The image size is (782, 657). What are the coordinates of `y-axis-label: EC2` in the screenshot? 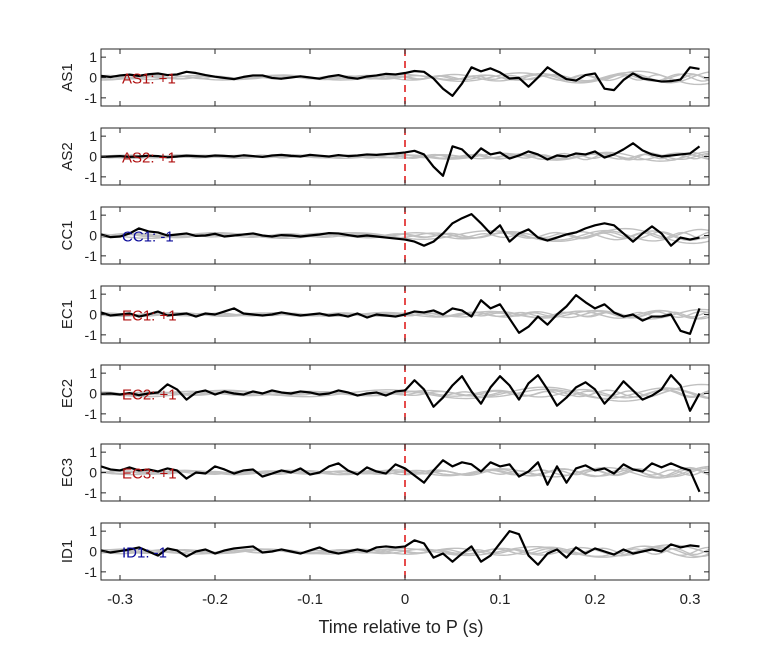 It's located at (67, 393).